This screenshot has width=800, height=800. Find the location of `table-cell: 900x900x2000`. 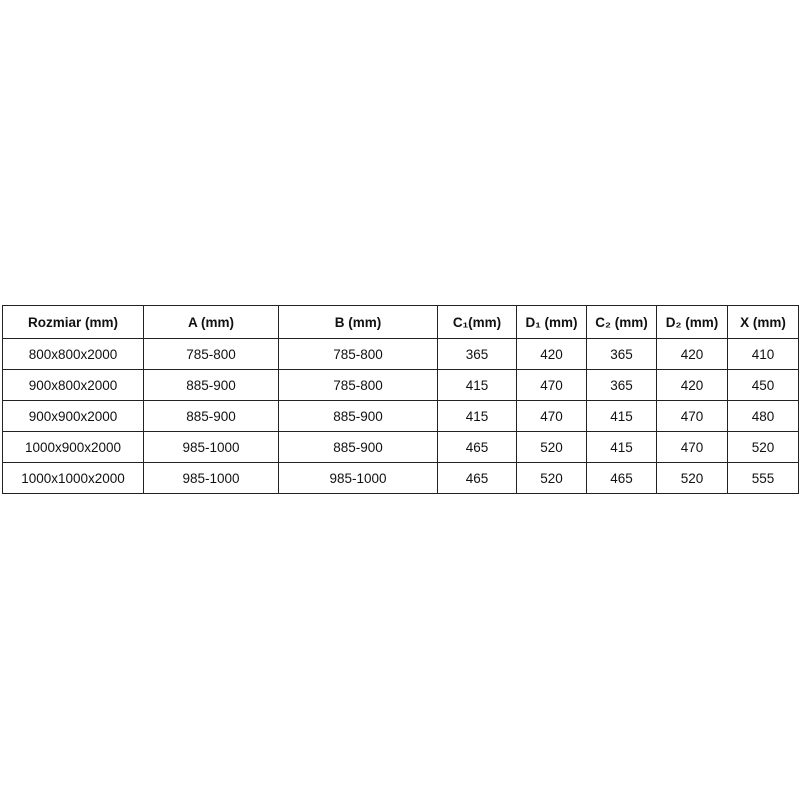

table-cell: 900x900x2000 is located at coordinates (73, 416).